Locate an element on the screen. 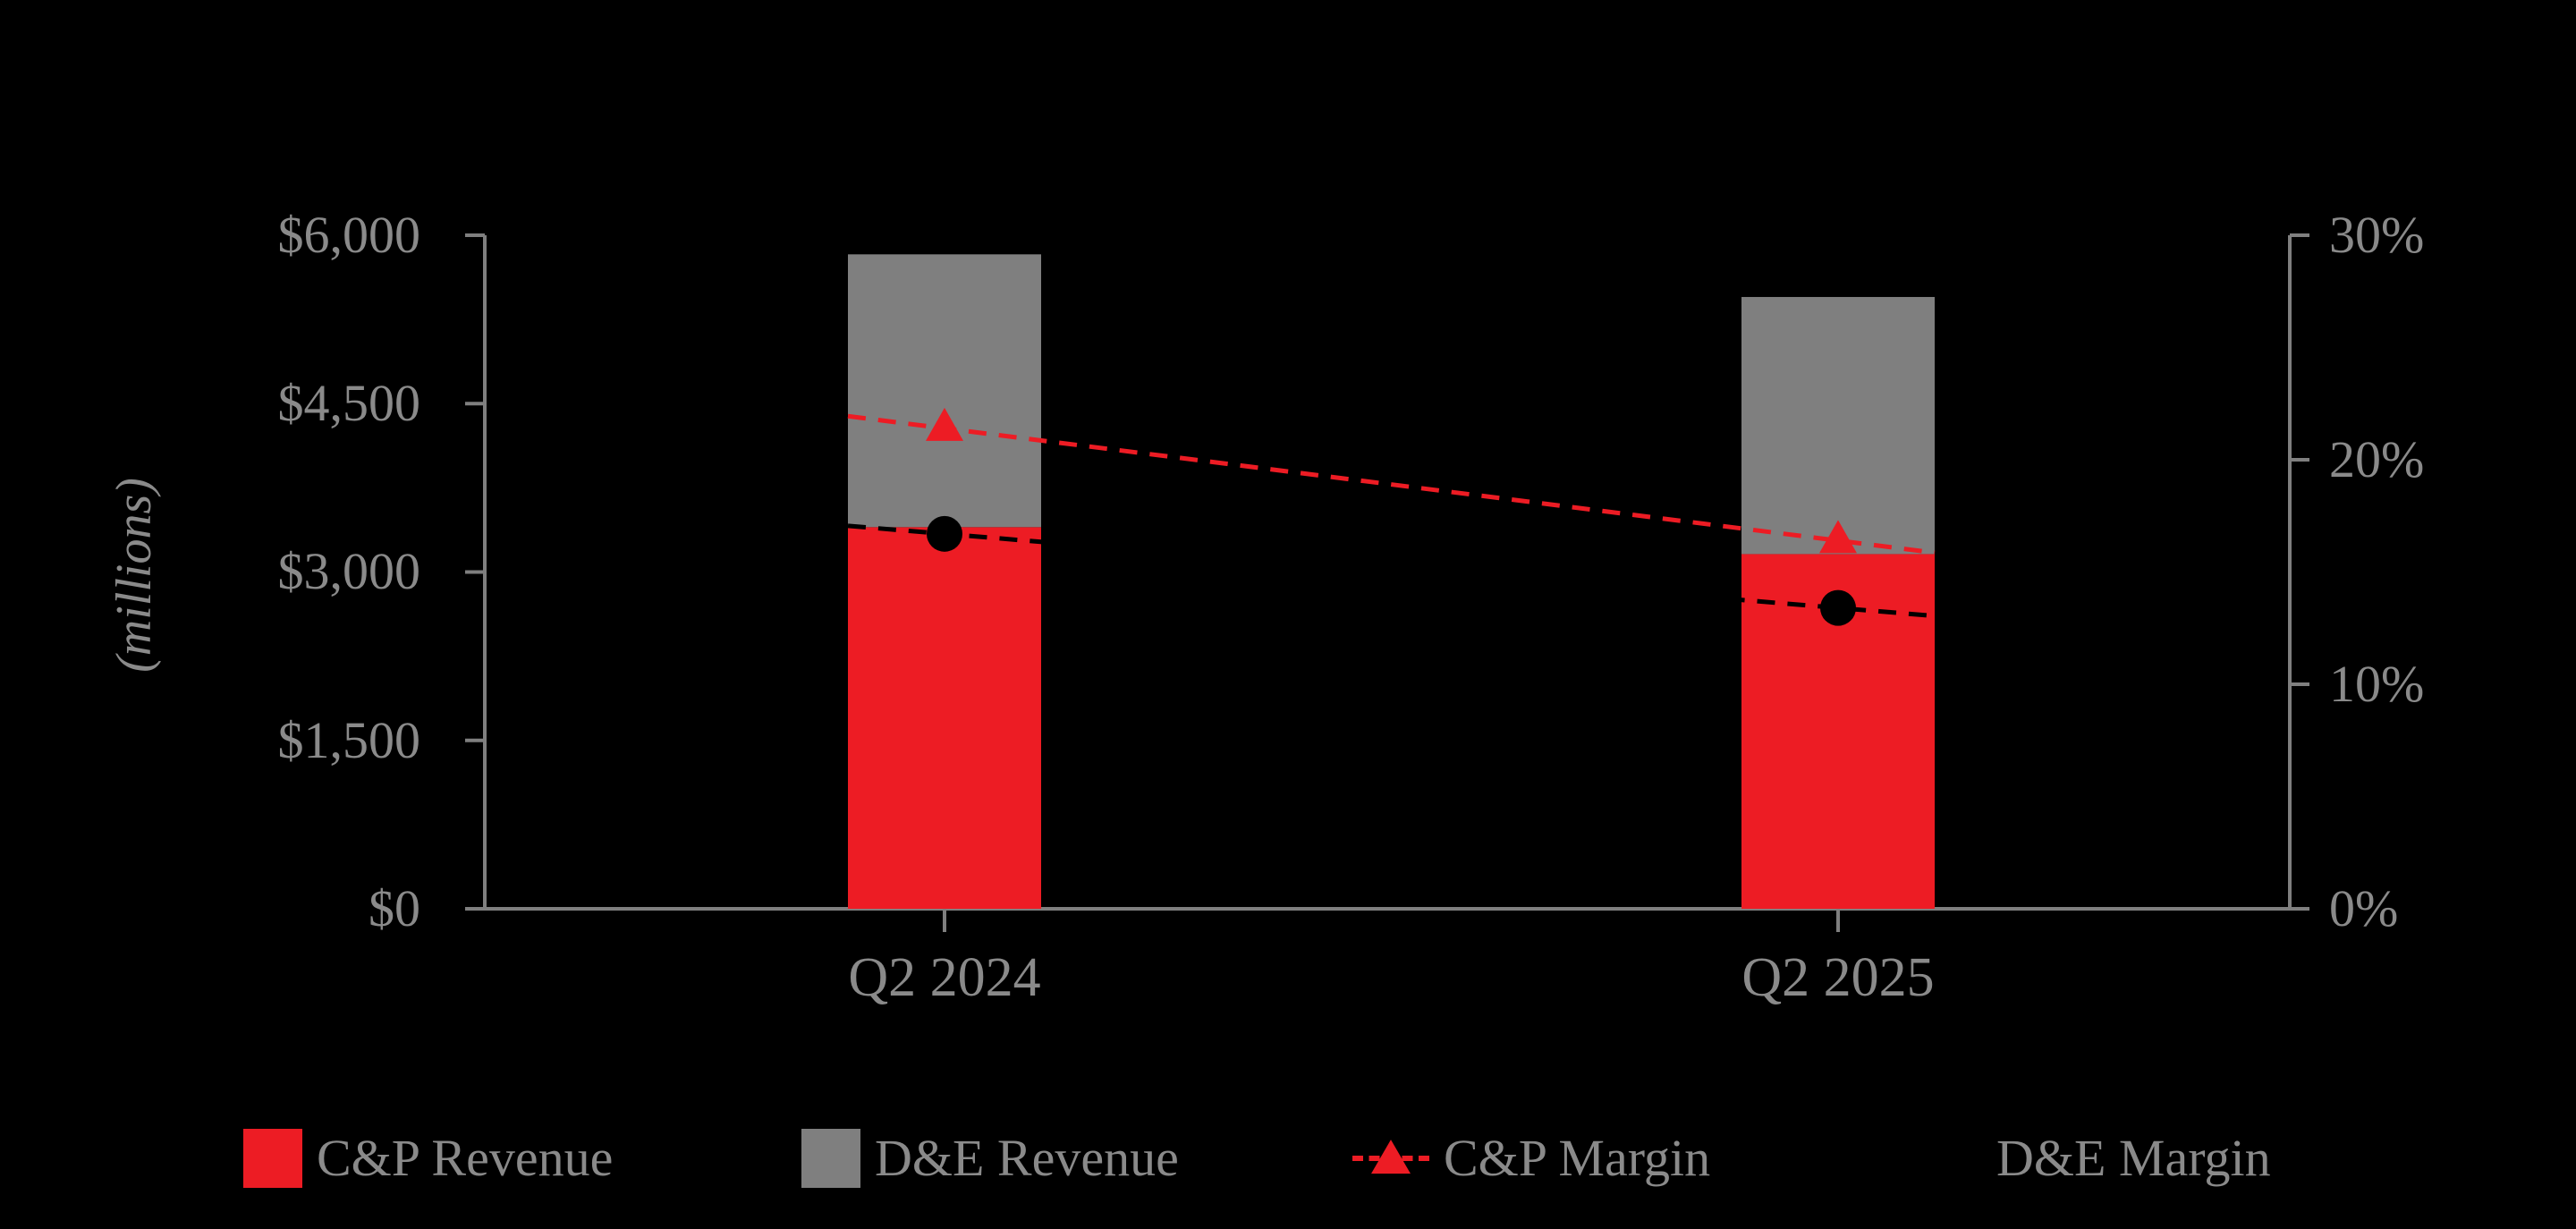 The width and height of the screenshot is (2576, 1229). left-axis-tick-1500: $1,500 is located at coordinates (349, 740).